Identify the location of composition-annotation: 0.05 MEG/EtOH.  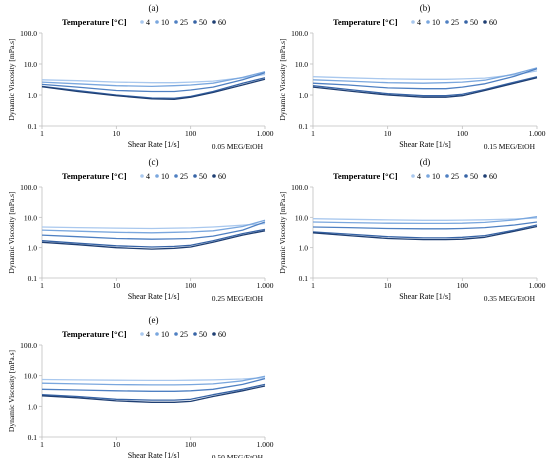
(238, 146).